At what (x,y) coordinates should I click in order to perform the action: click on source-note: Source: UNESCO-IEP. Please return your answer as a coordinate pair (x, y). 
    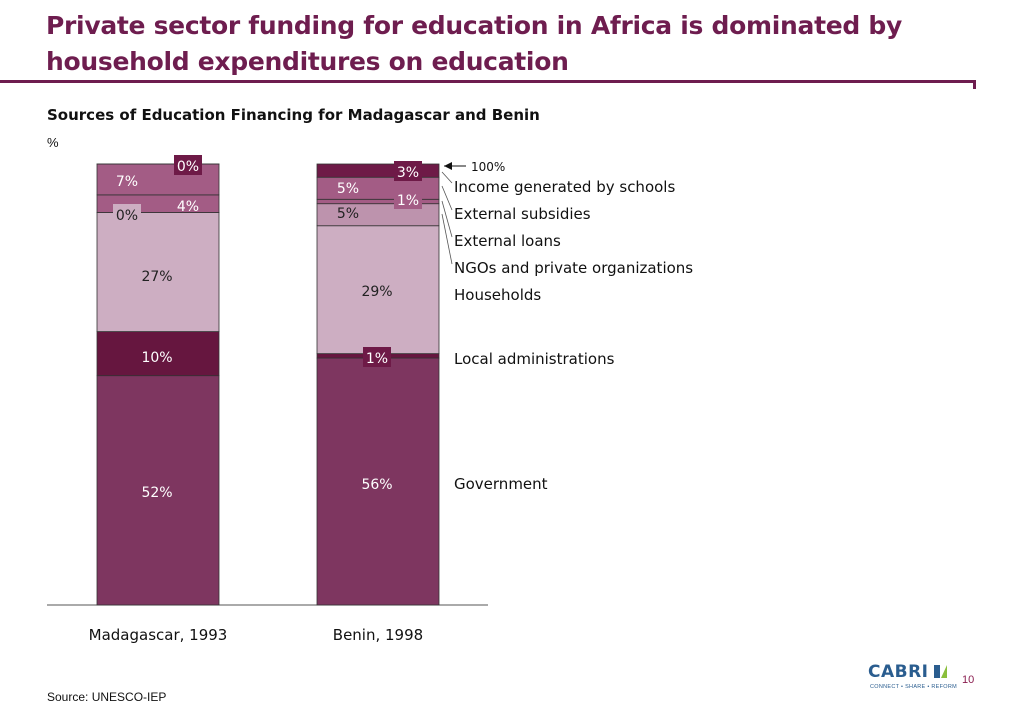
    Looking at the image, I should click on (107, 697).